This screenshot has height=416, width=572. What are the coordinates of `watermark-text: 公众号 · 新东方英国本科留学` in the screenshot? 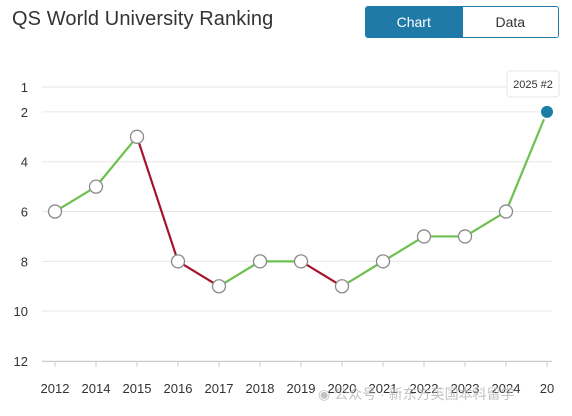 It's located at (424, 394).